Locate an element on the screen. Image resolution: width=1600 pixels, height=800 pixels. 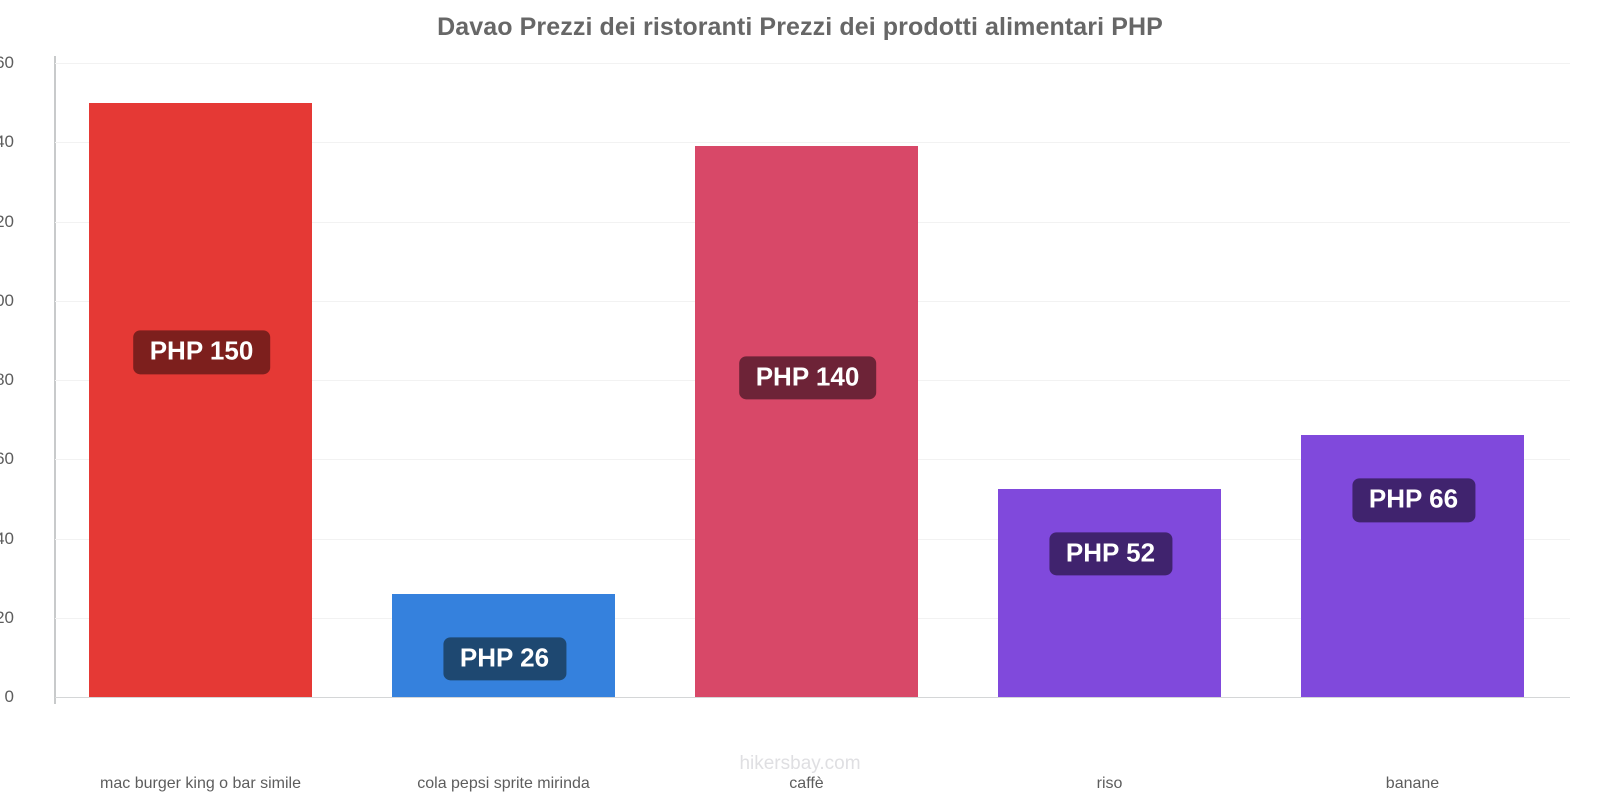
y-axis-tick-label: 80 is located at coordinates (7, 379).